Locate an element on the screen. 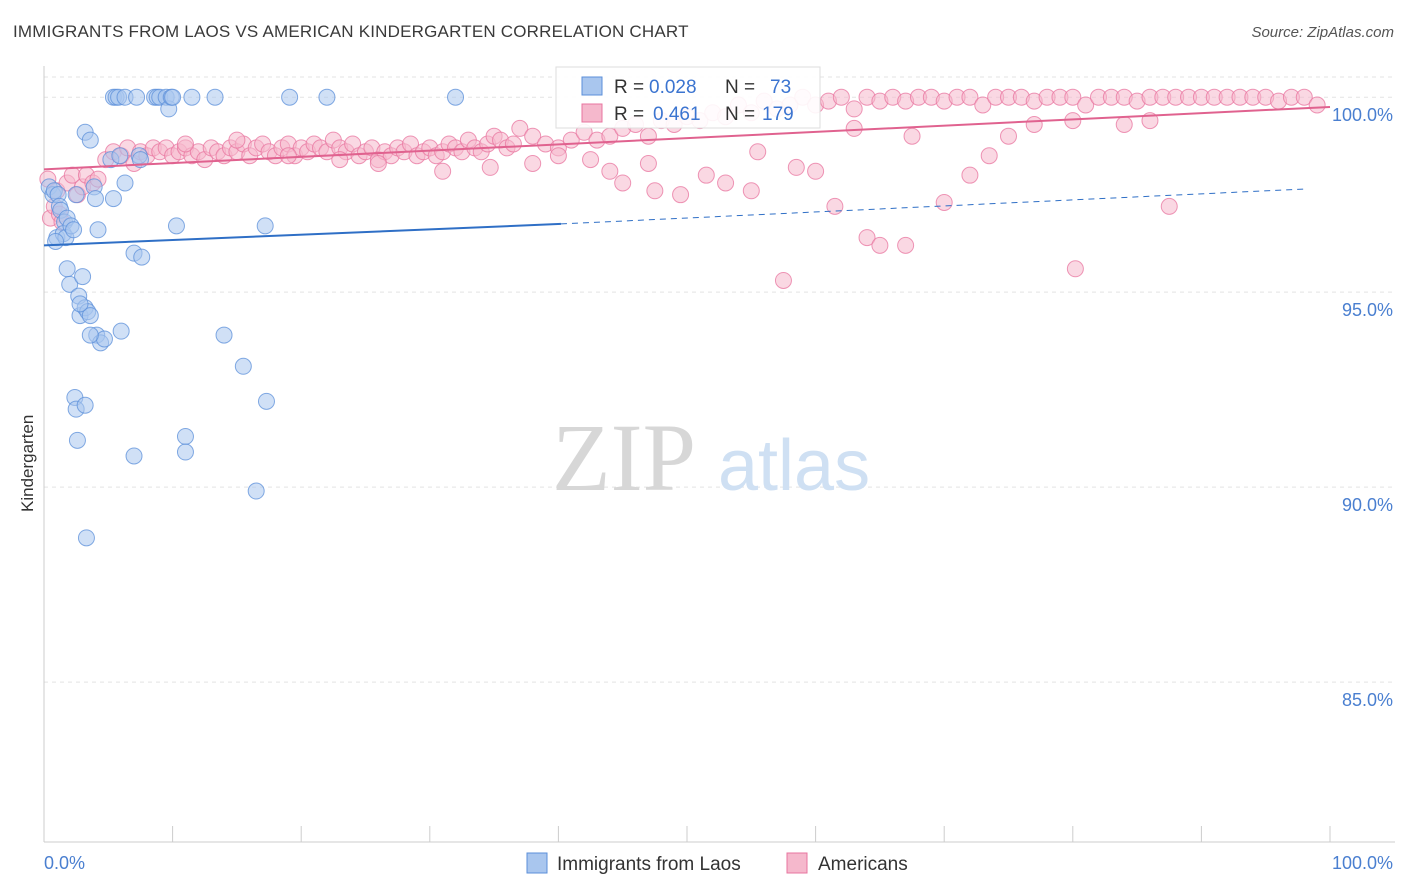  y-tick-label: 100.0% is located at coordinates (1362, 115).